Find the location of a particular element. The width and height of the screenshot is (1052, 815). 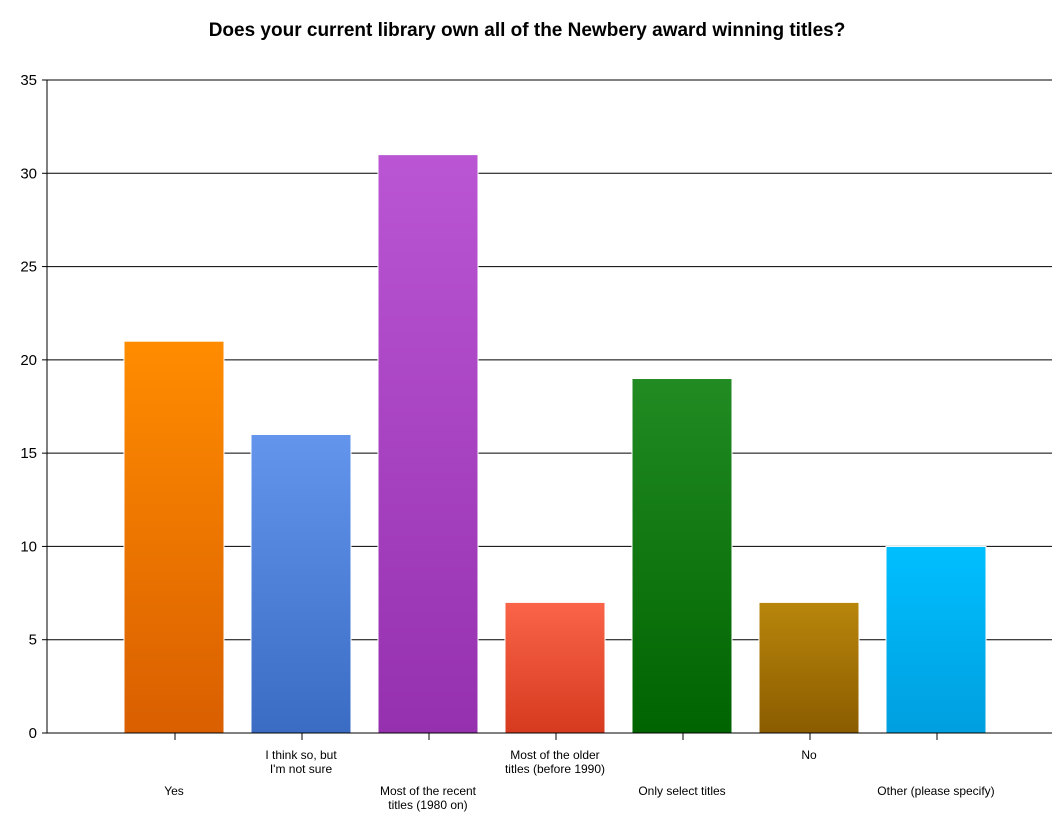

y-tick-label: 5 is located at coordinates (33, 640).